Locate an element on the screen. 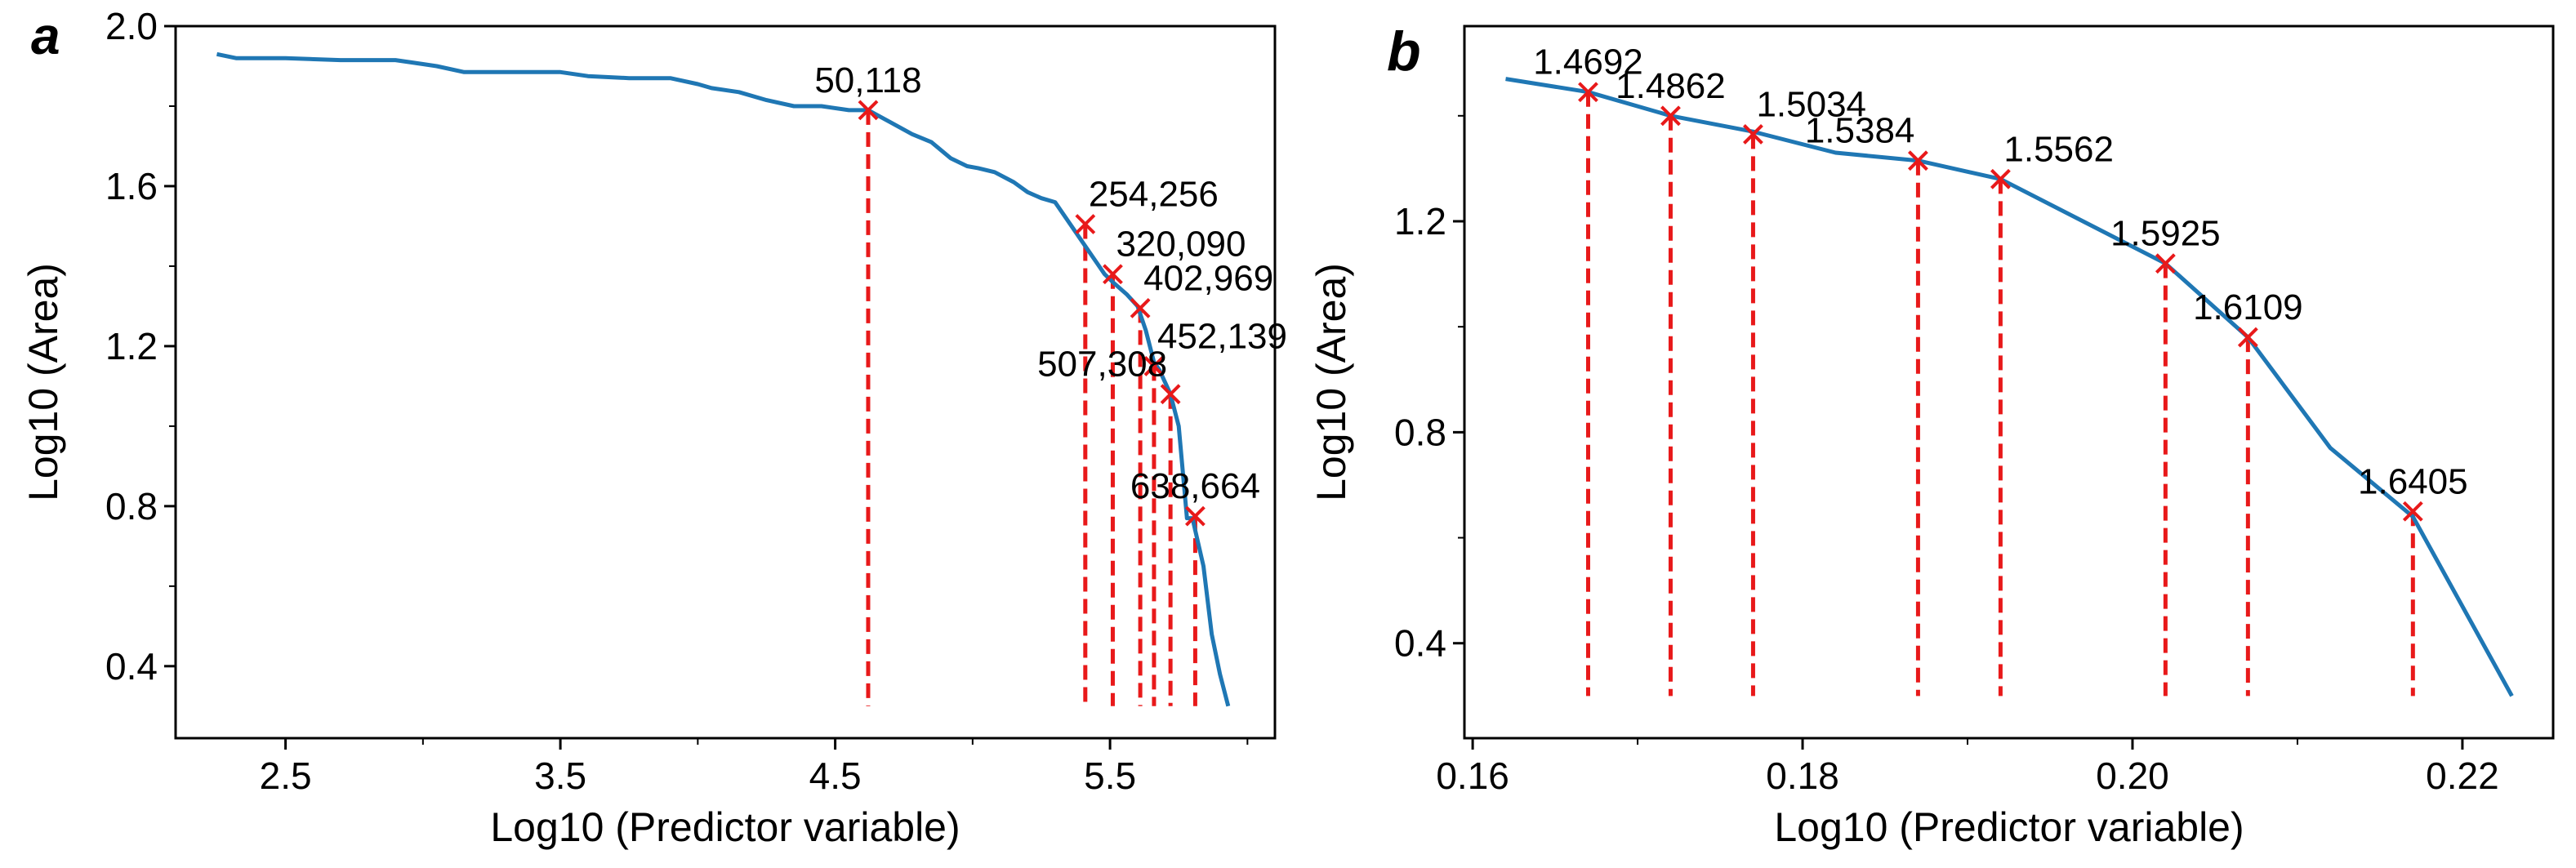 This screenshot has width=2576, height=868. panel-a-x-tick-label: 4.5 is located at coordinates (835, 775).